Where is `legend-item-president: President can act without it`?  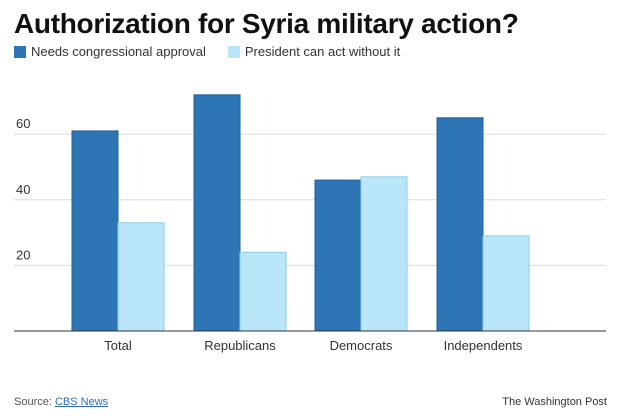
legend-item-president: President can act without it is located at coordinates (314, 51).